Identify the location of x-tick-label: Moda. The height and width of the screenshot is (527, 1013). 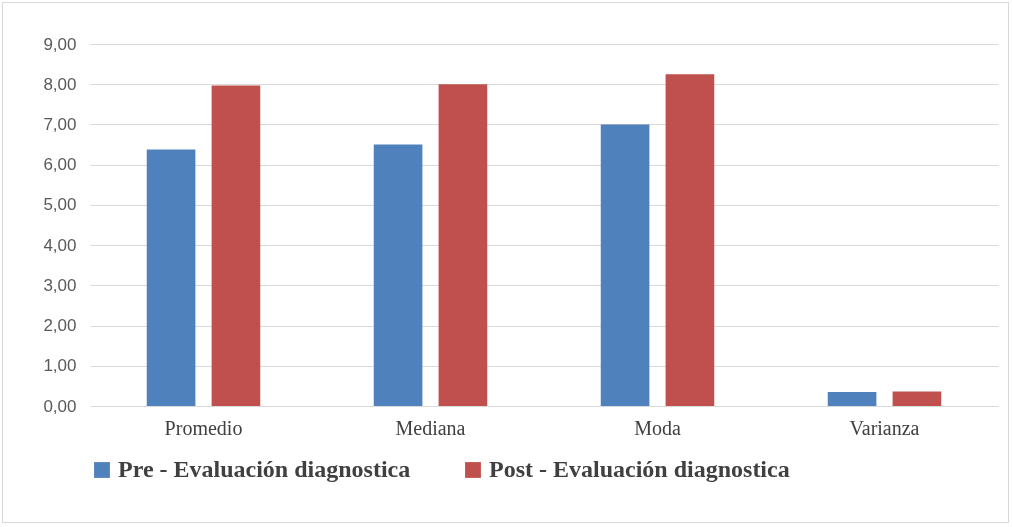
(657, 427).